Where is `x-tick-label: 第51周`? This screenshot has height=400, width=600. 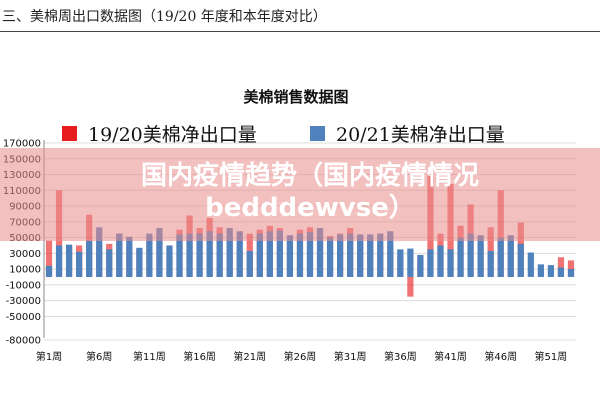
x-tick-label: 第51周 is located at coordinates (551, 356).